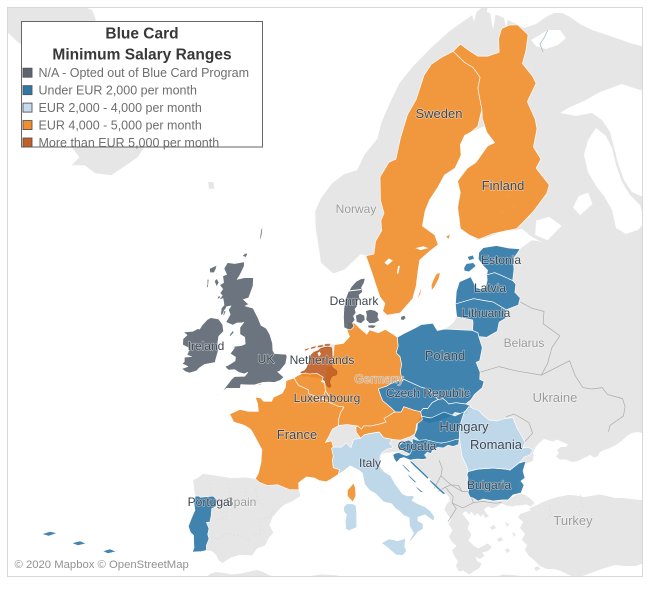  I want to click on svg-text: Lithuania, so click(486, 313).